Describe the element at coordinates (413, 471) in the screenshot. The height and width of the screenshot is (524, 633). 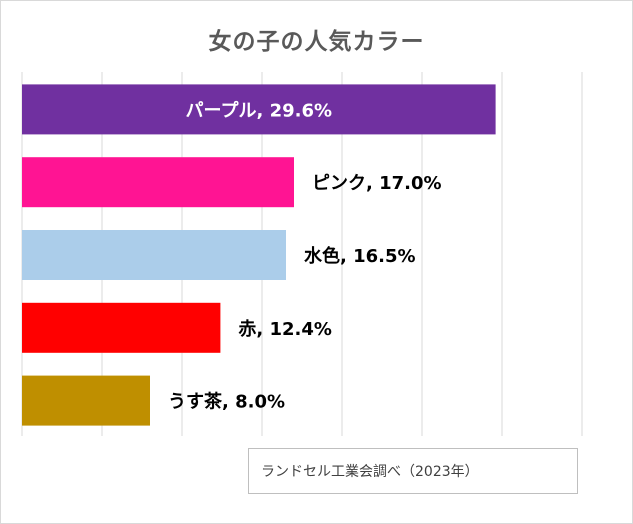
I see `source-note: ランドセル工業会調べ（2023年）` at that location.